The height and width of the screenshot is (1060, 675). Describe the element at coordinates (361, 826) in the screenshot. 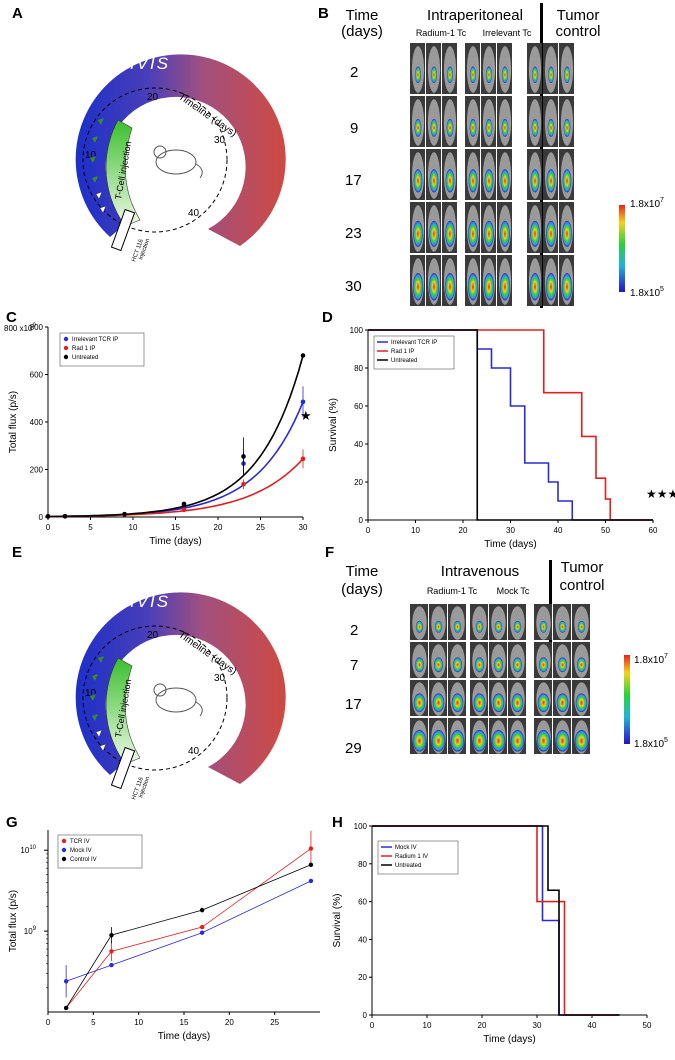

I see `y-tick-label: 100` at that location.